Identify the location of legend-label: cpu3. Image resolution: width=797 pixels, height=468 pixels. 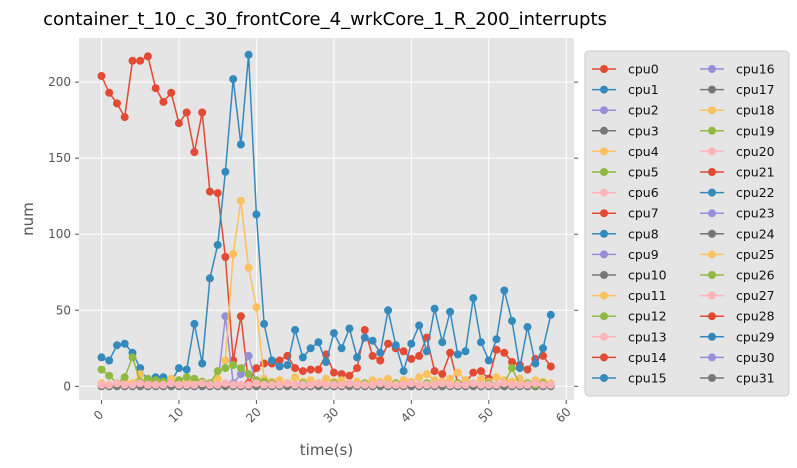
(643, 130).